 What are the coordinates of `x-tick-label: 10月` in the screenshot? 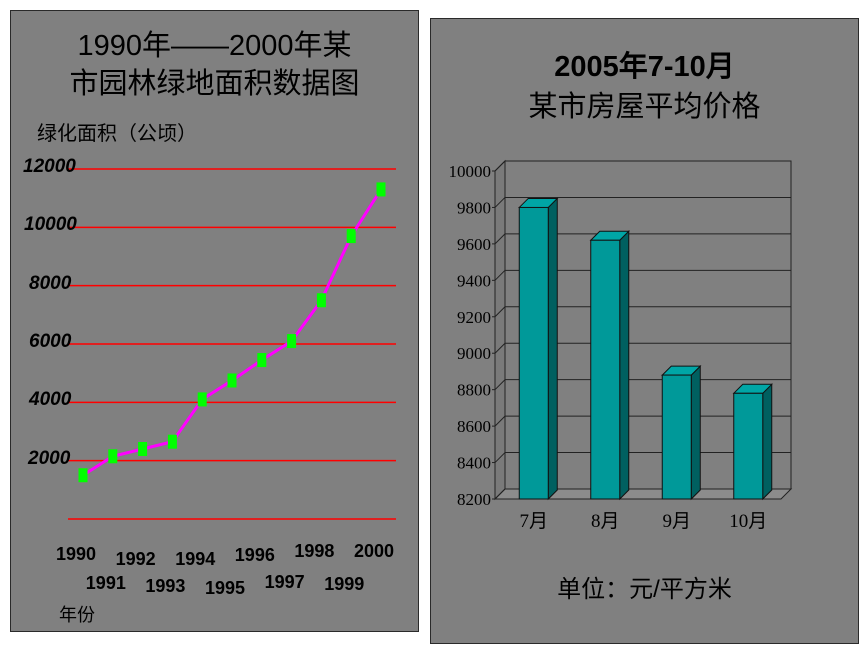 It's located at (748, 521).